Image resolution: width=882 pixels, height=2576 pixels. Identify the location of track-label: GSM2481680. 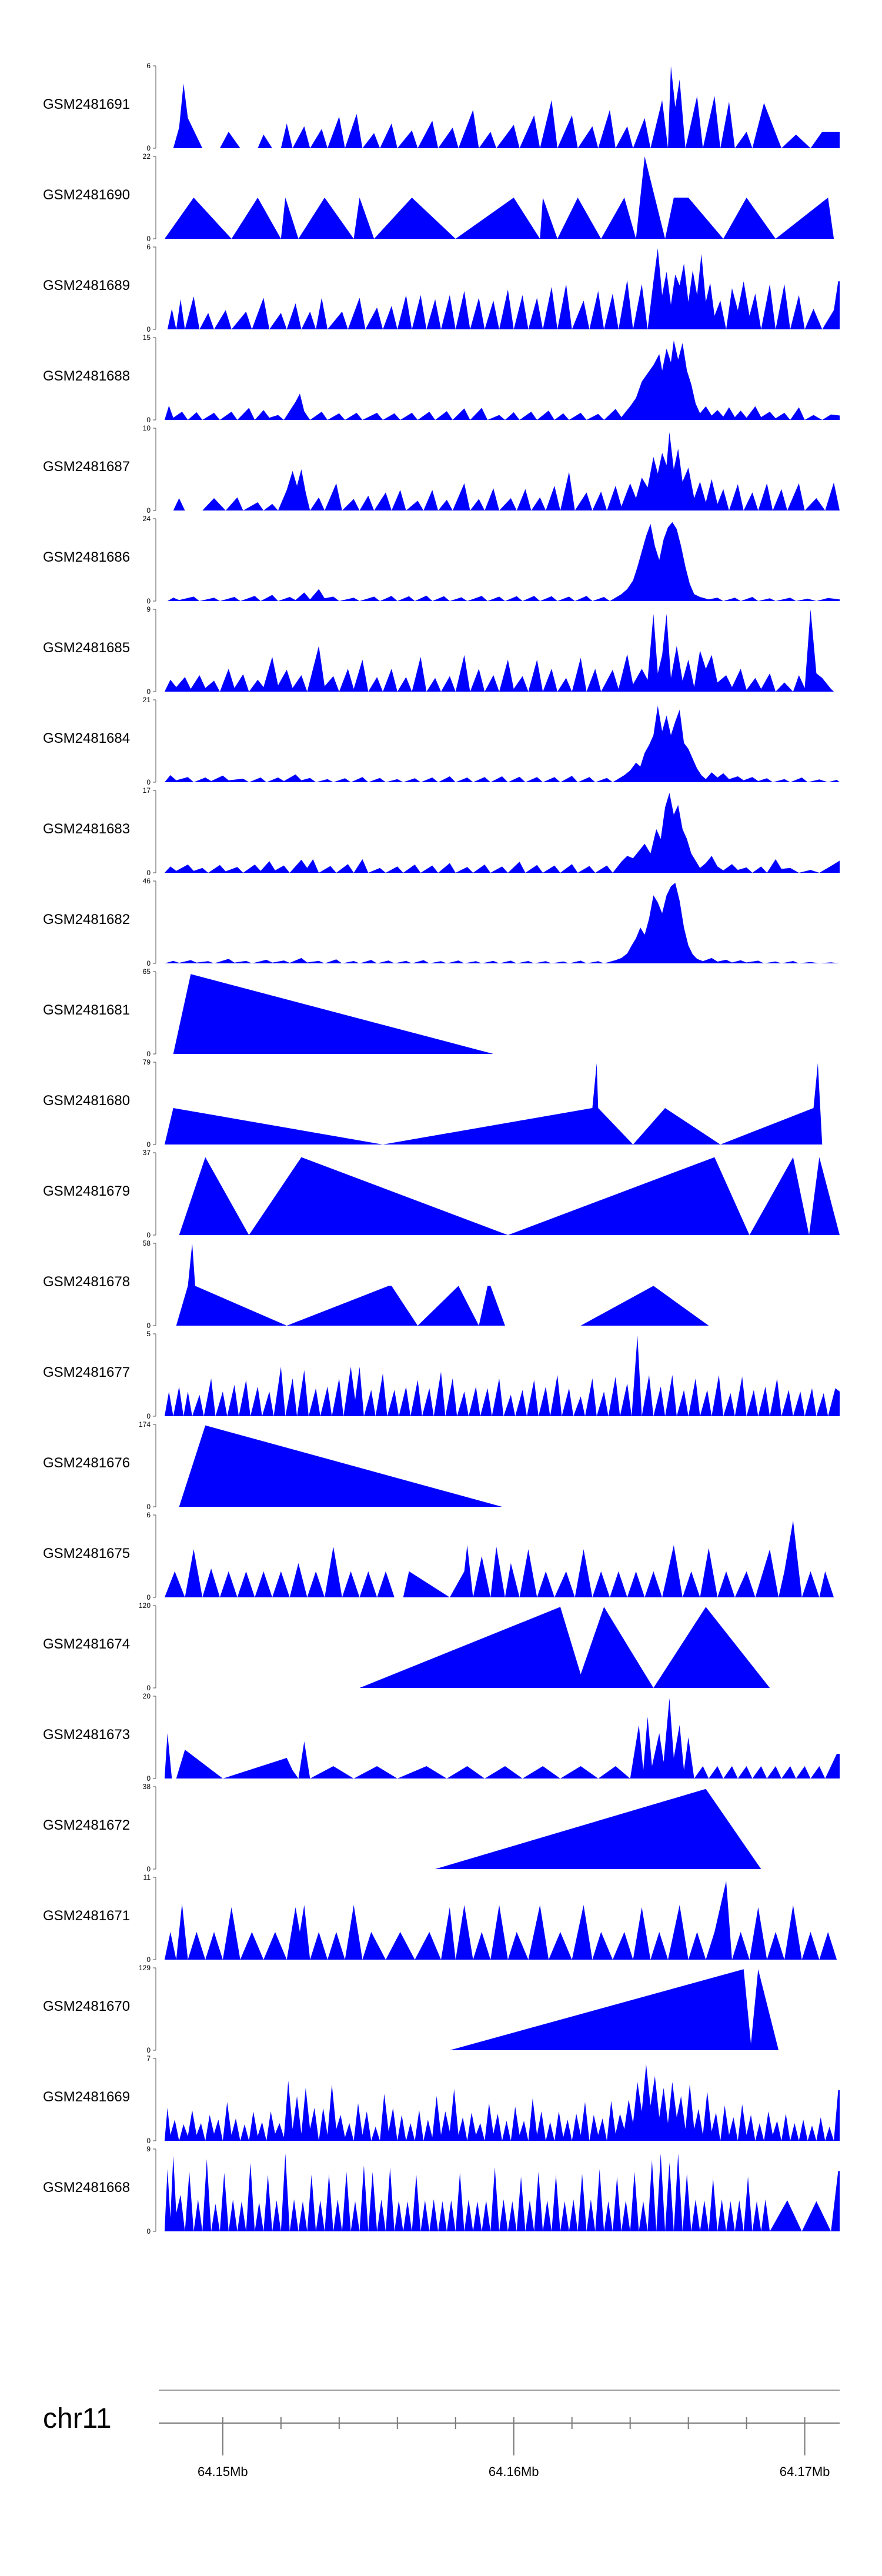
(86, 1101).